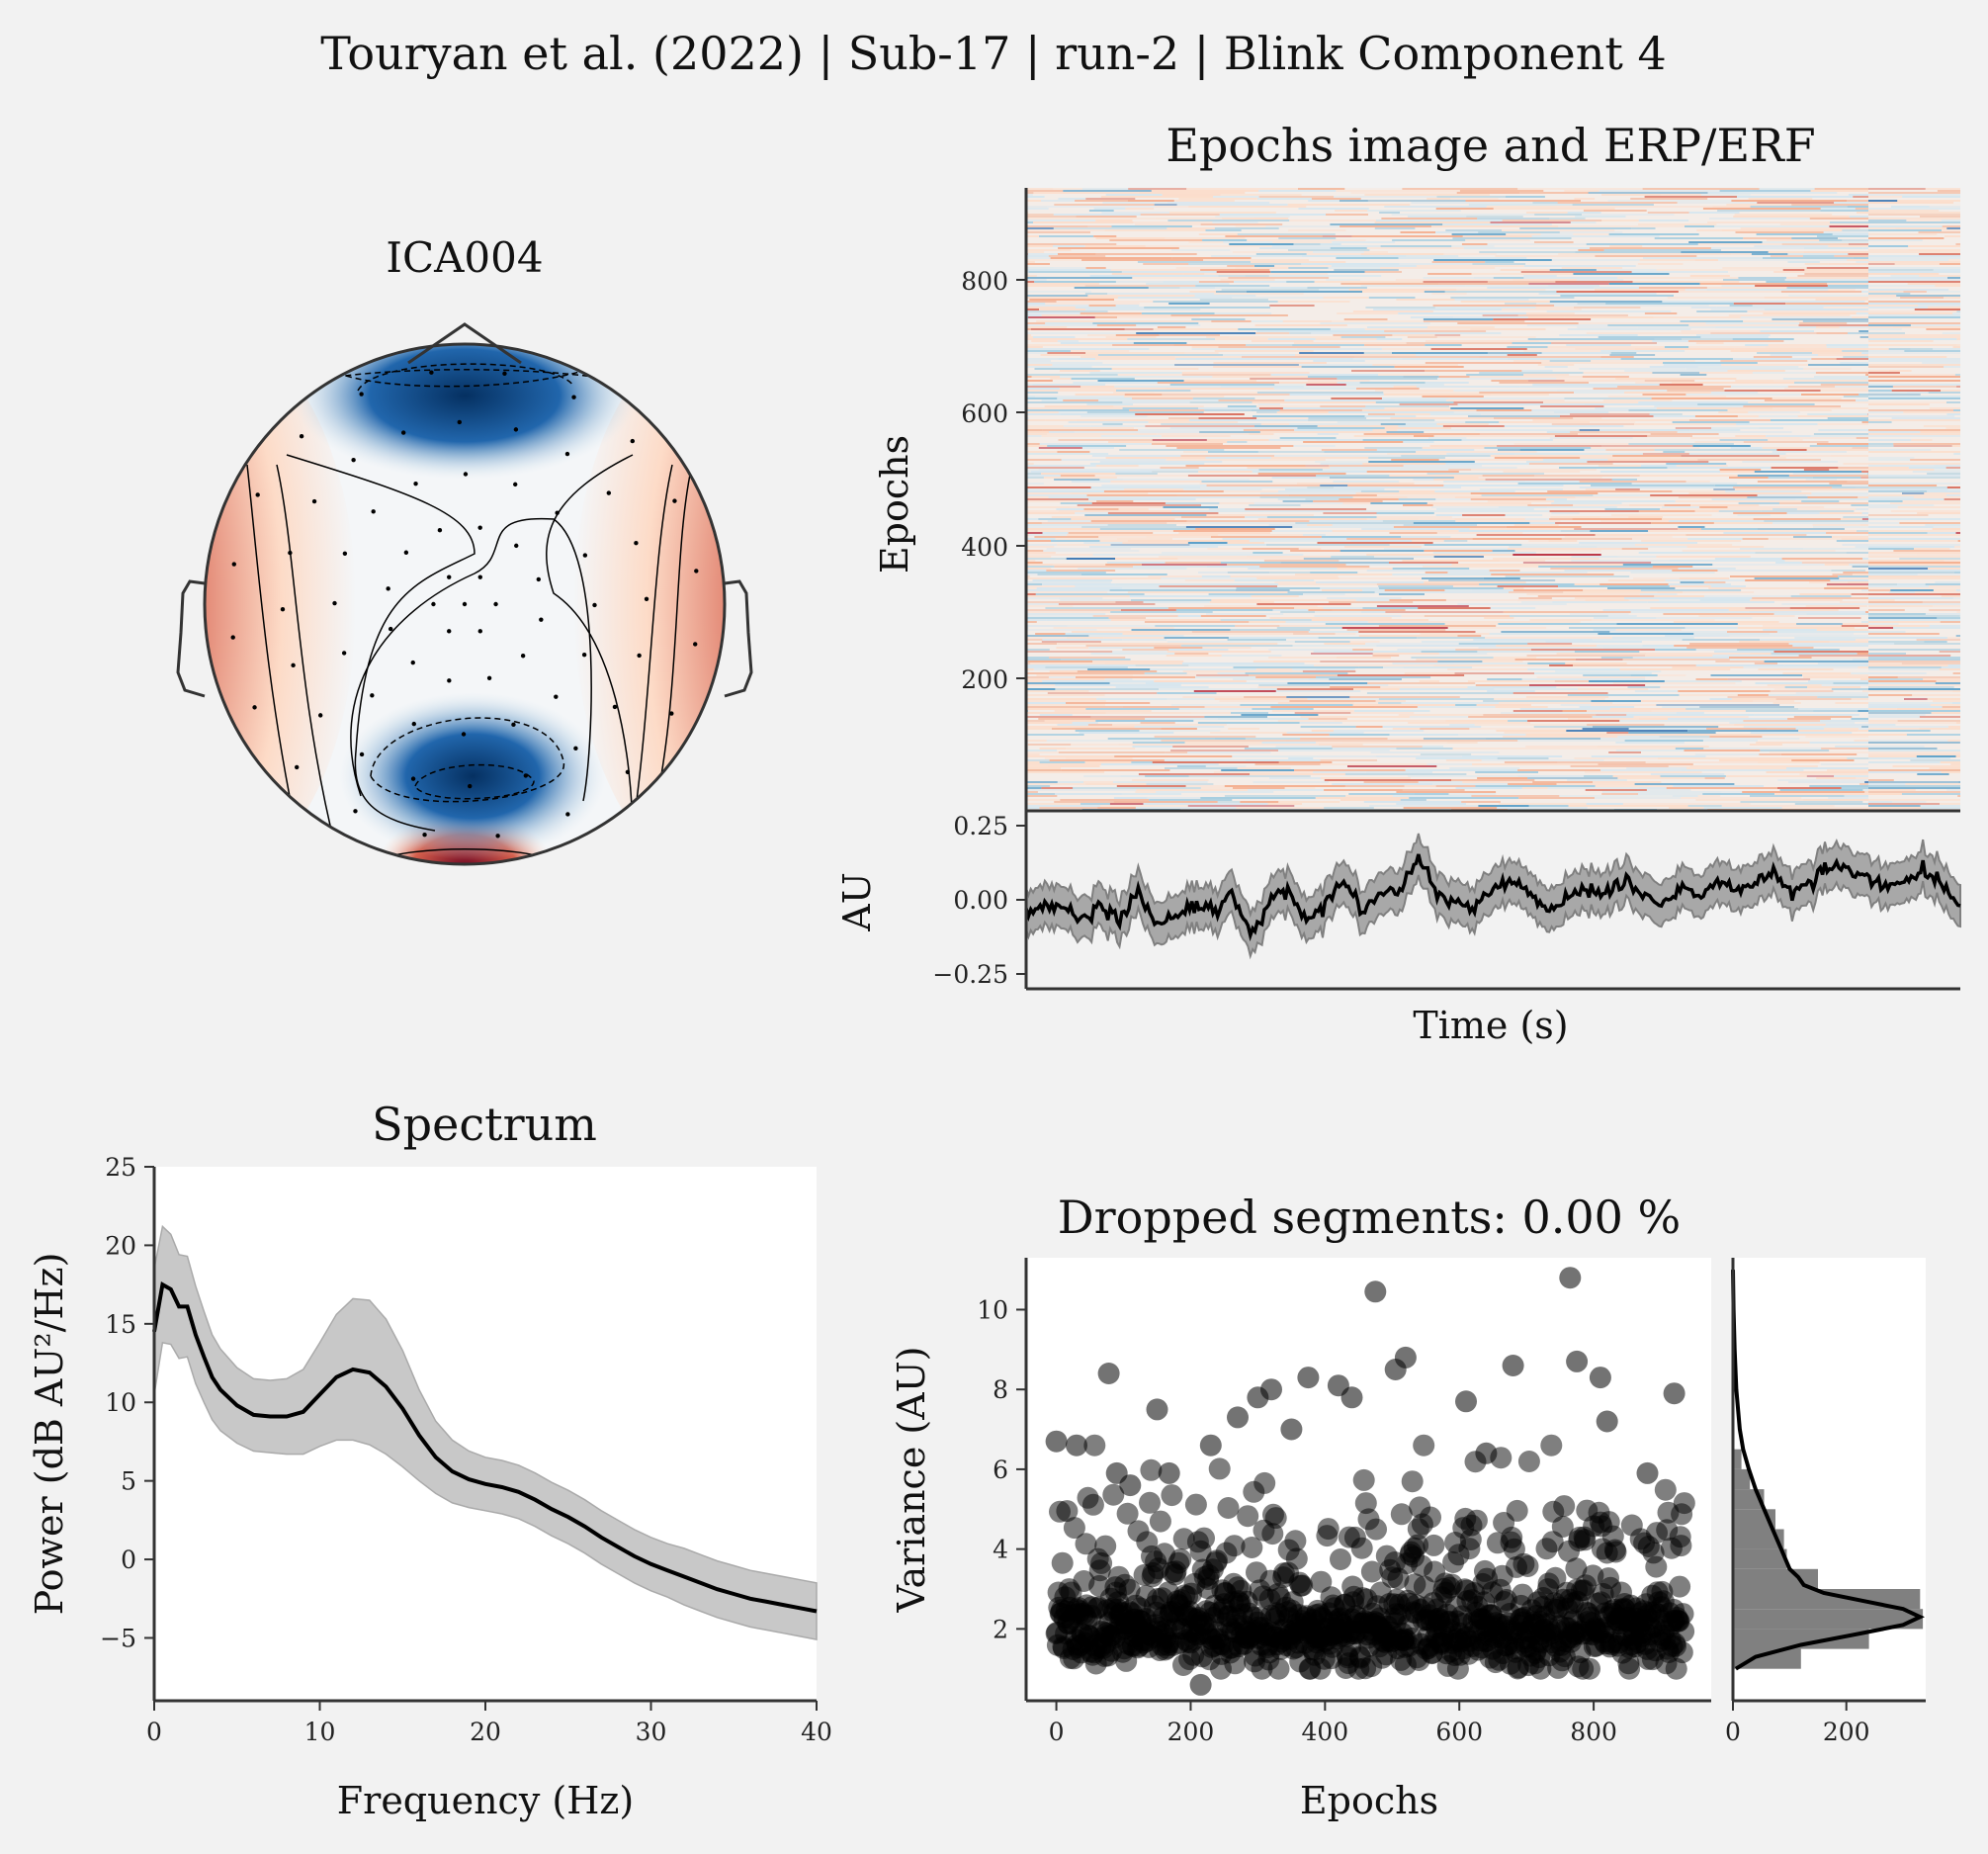 Image resolution: width=1988 pixels, height=1854 pixels. Describe the element at coordinates (984, 281) in the screenshot. I see `epochs-ytick-label: 800` at that location.